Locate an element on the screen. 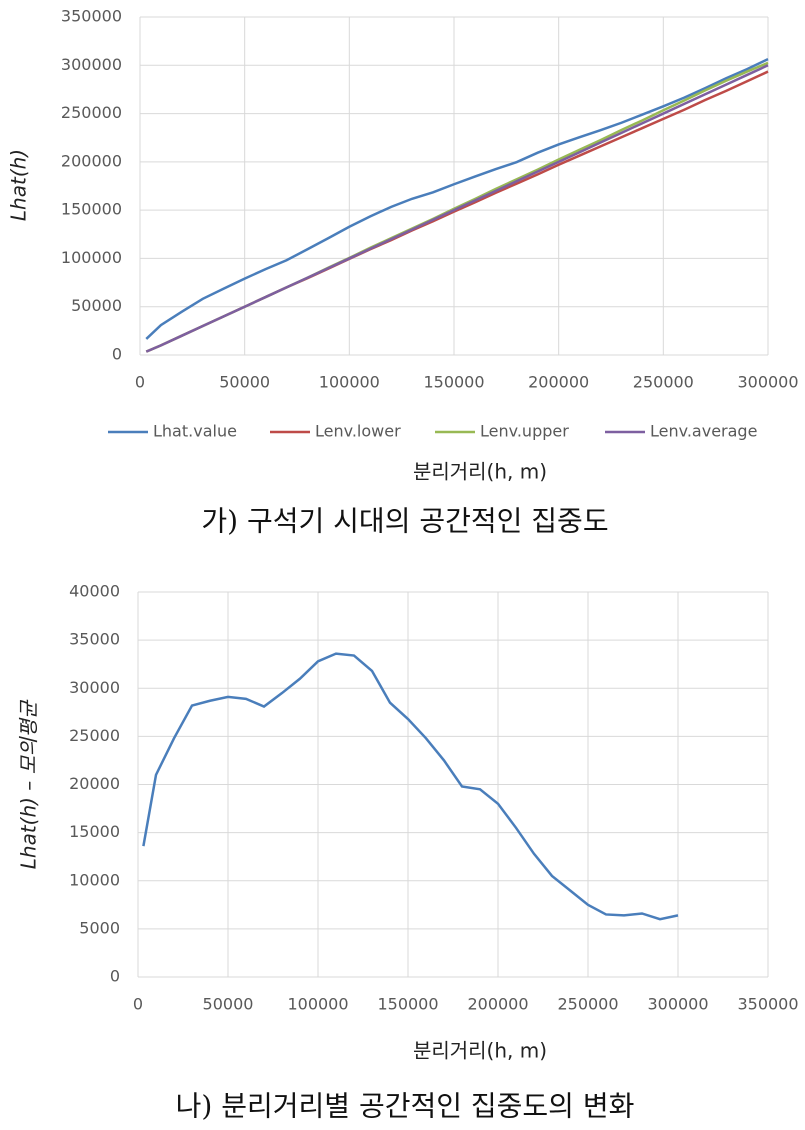 Image resolution: width=805 pixels, height=1130 pixels. y-axis-title: Lhat(h) is located at coordinates (19, 185).